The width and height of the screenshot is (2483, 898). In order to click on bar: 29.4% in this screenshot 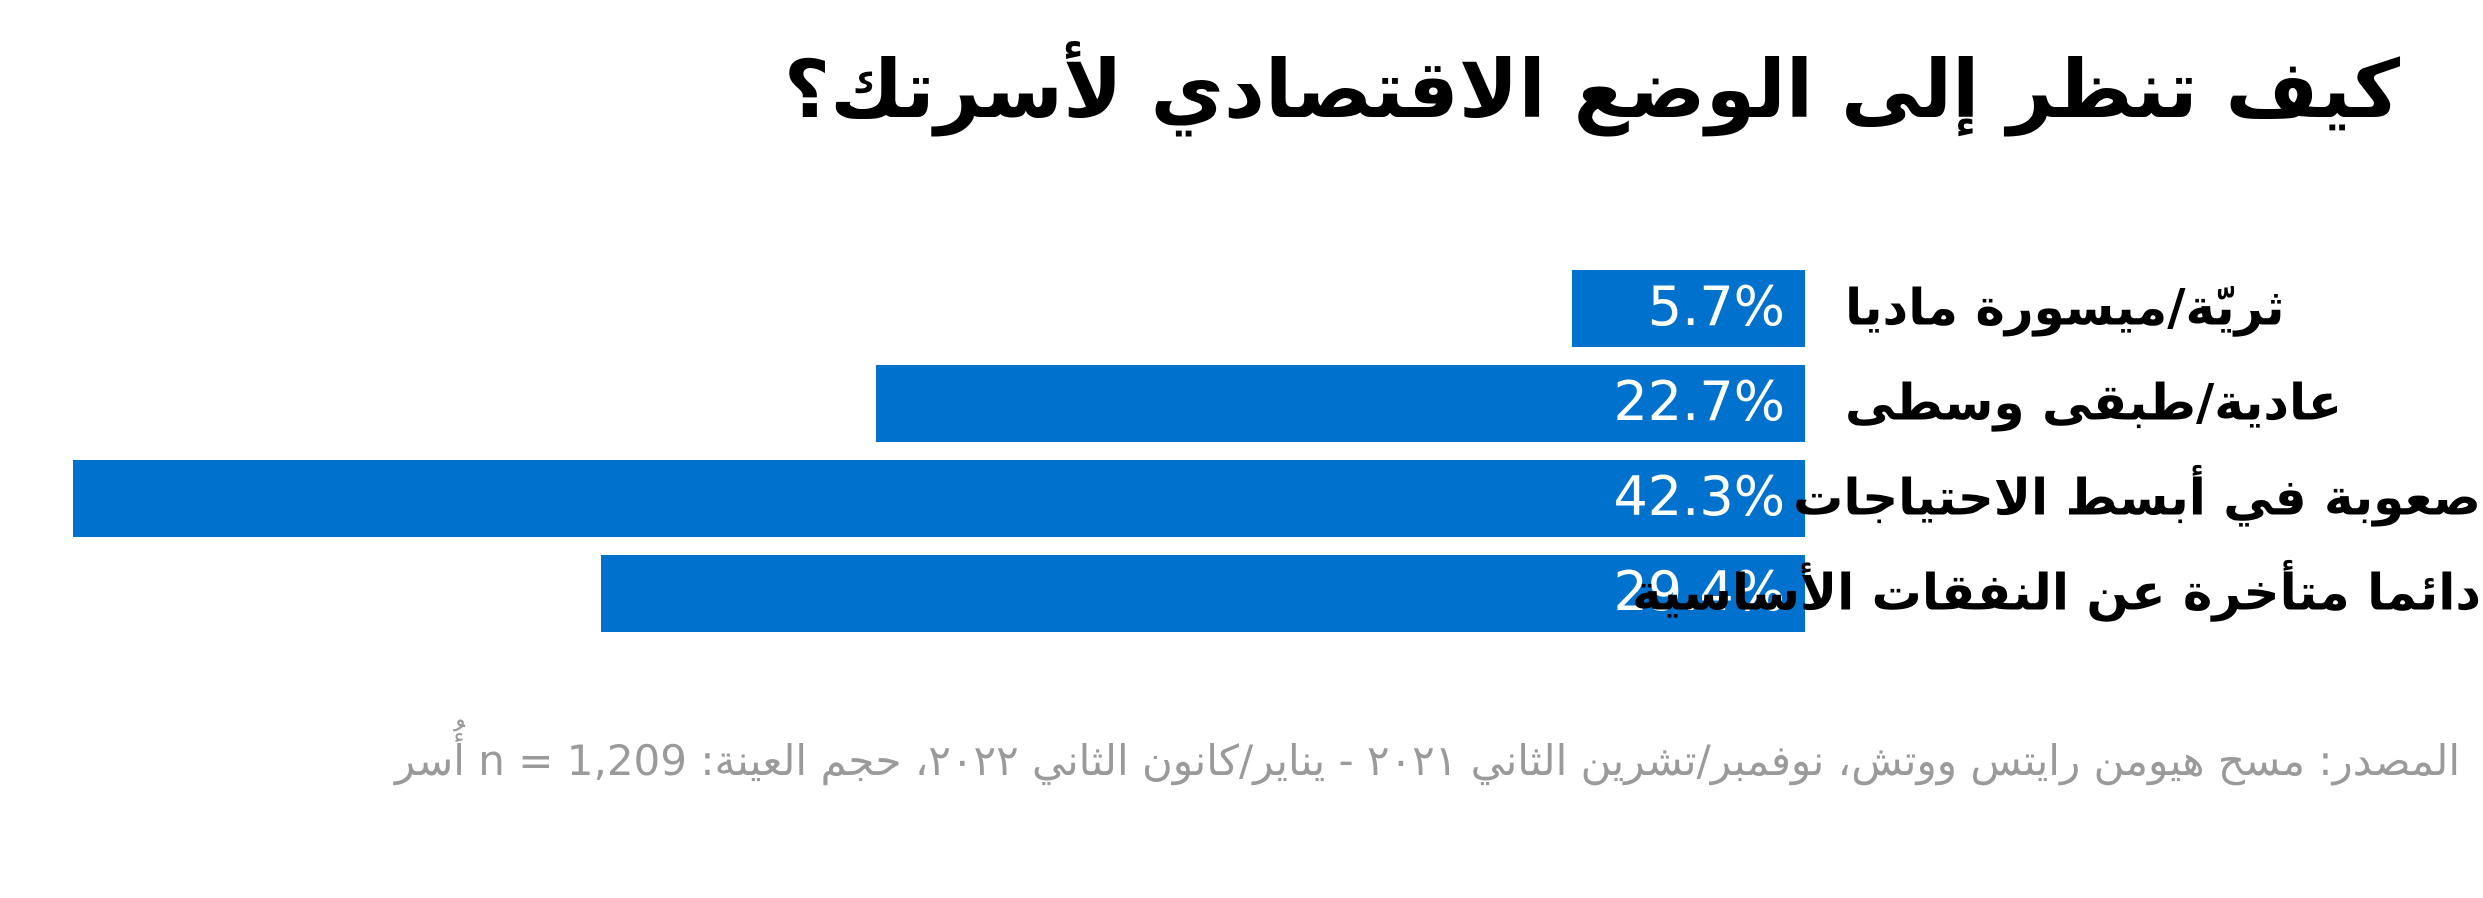, I will do `click(1203, 593)`.